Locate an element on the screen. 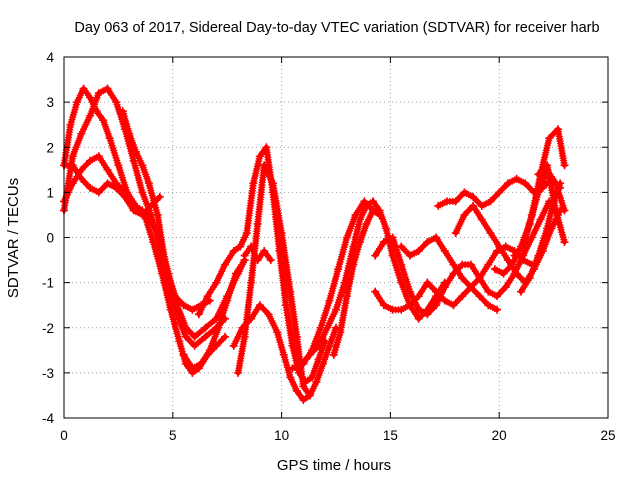 This screenshot has height=480, width=640. y-axis-label: SDTVAR / TECUs is located at coordinates (13, 238).